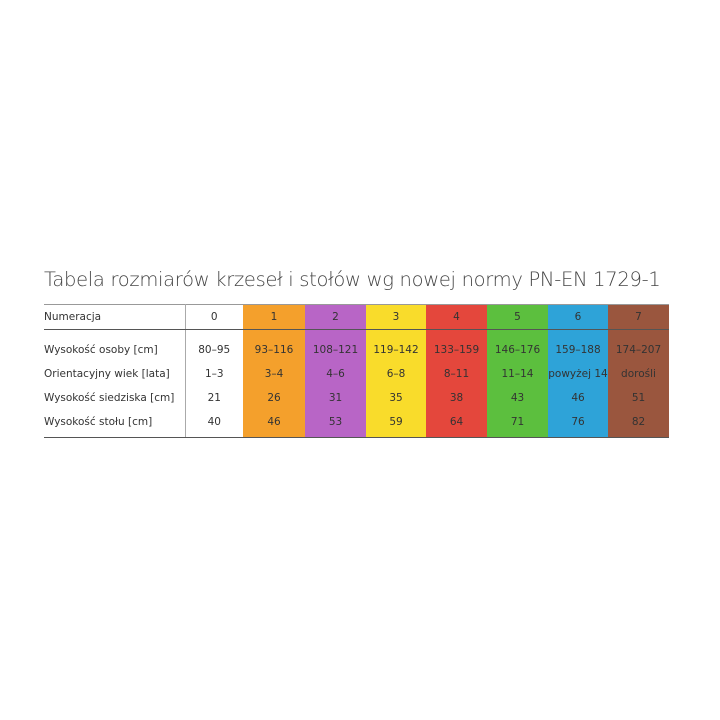 Image resolution: width=720 pixels, height=720 pixels. What do you see at coordinates (214, 374) in the screenshot?
I see `cell-size-0: 1–3` at bounding box center [214, 374].